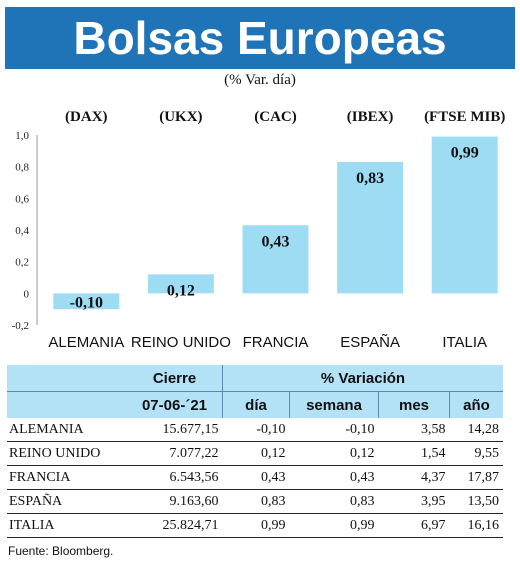  I want to click on header-variacion: % Variación, so click(362, 378).